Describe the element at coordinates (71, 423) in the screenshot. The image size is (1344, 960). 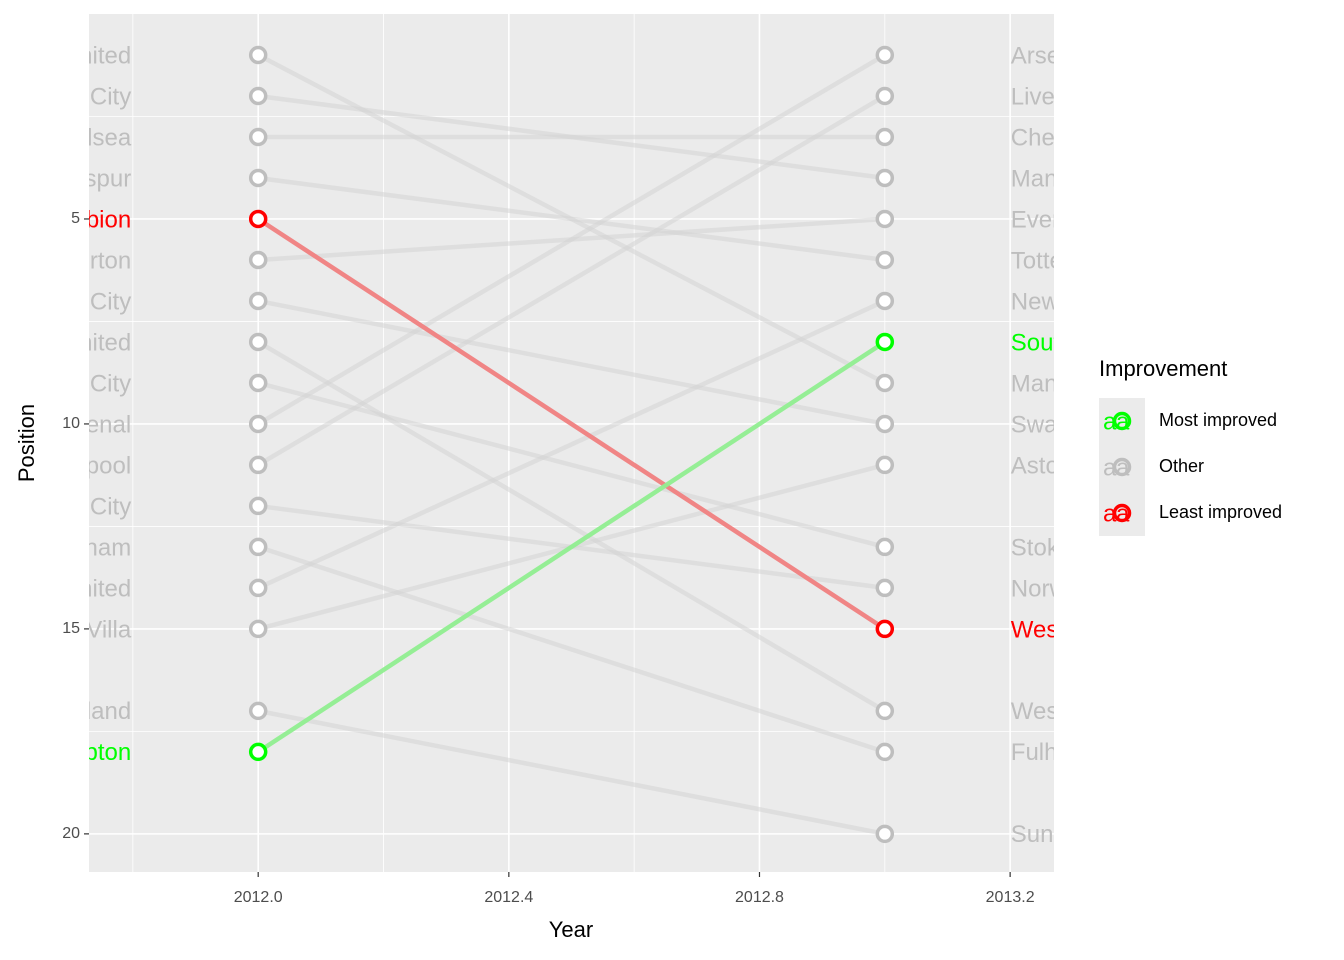
I see `y-tick-label: 10` at that location.